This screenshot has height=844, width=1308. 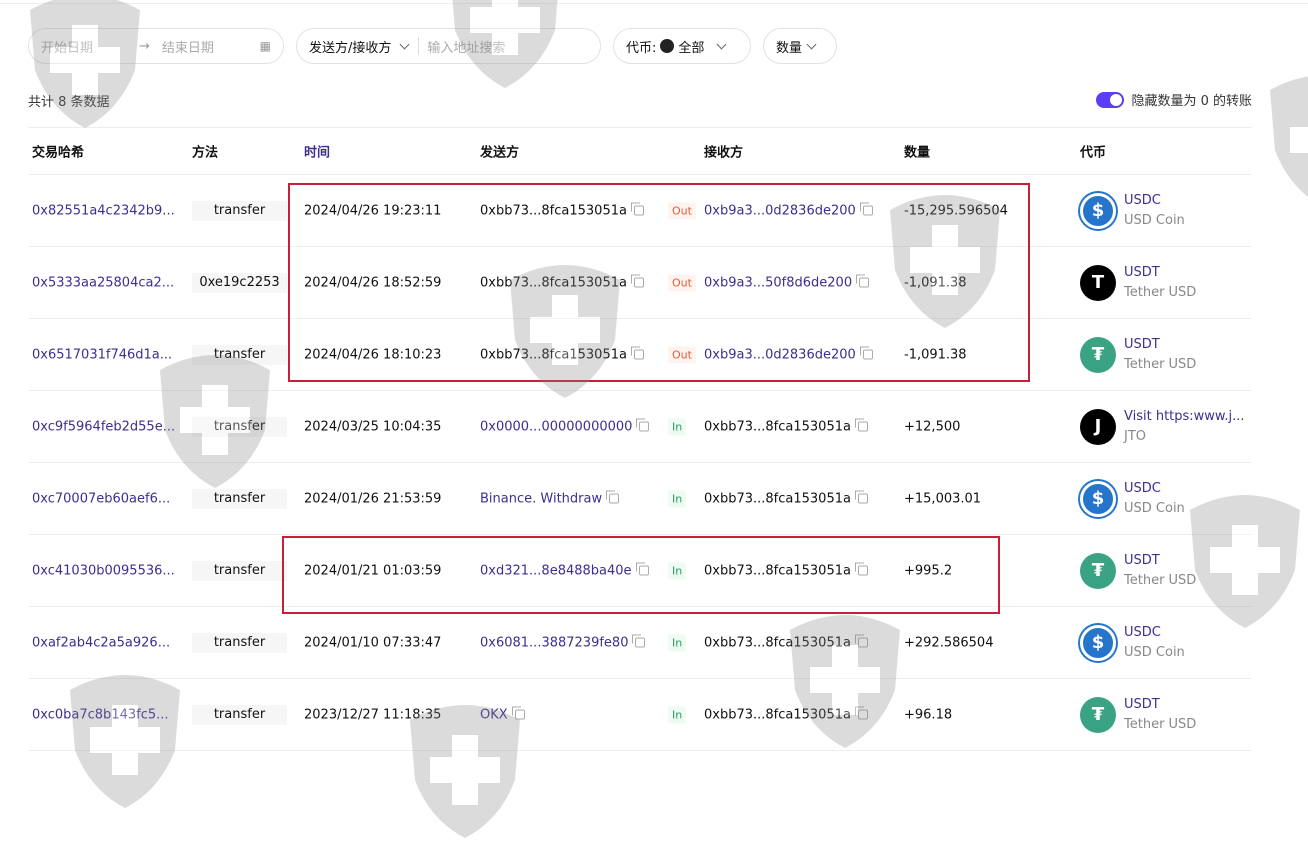 What do you see at coordinates (928, 714) in the screenshot?
I see `amount: +96.18` at bounding box center [928, 714].